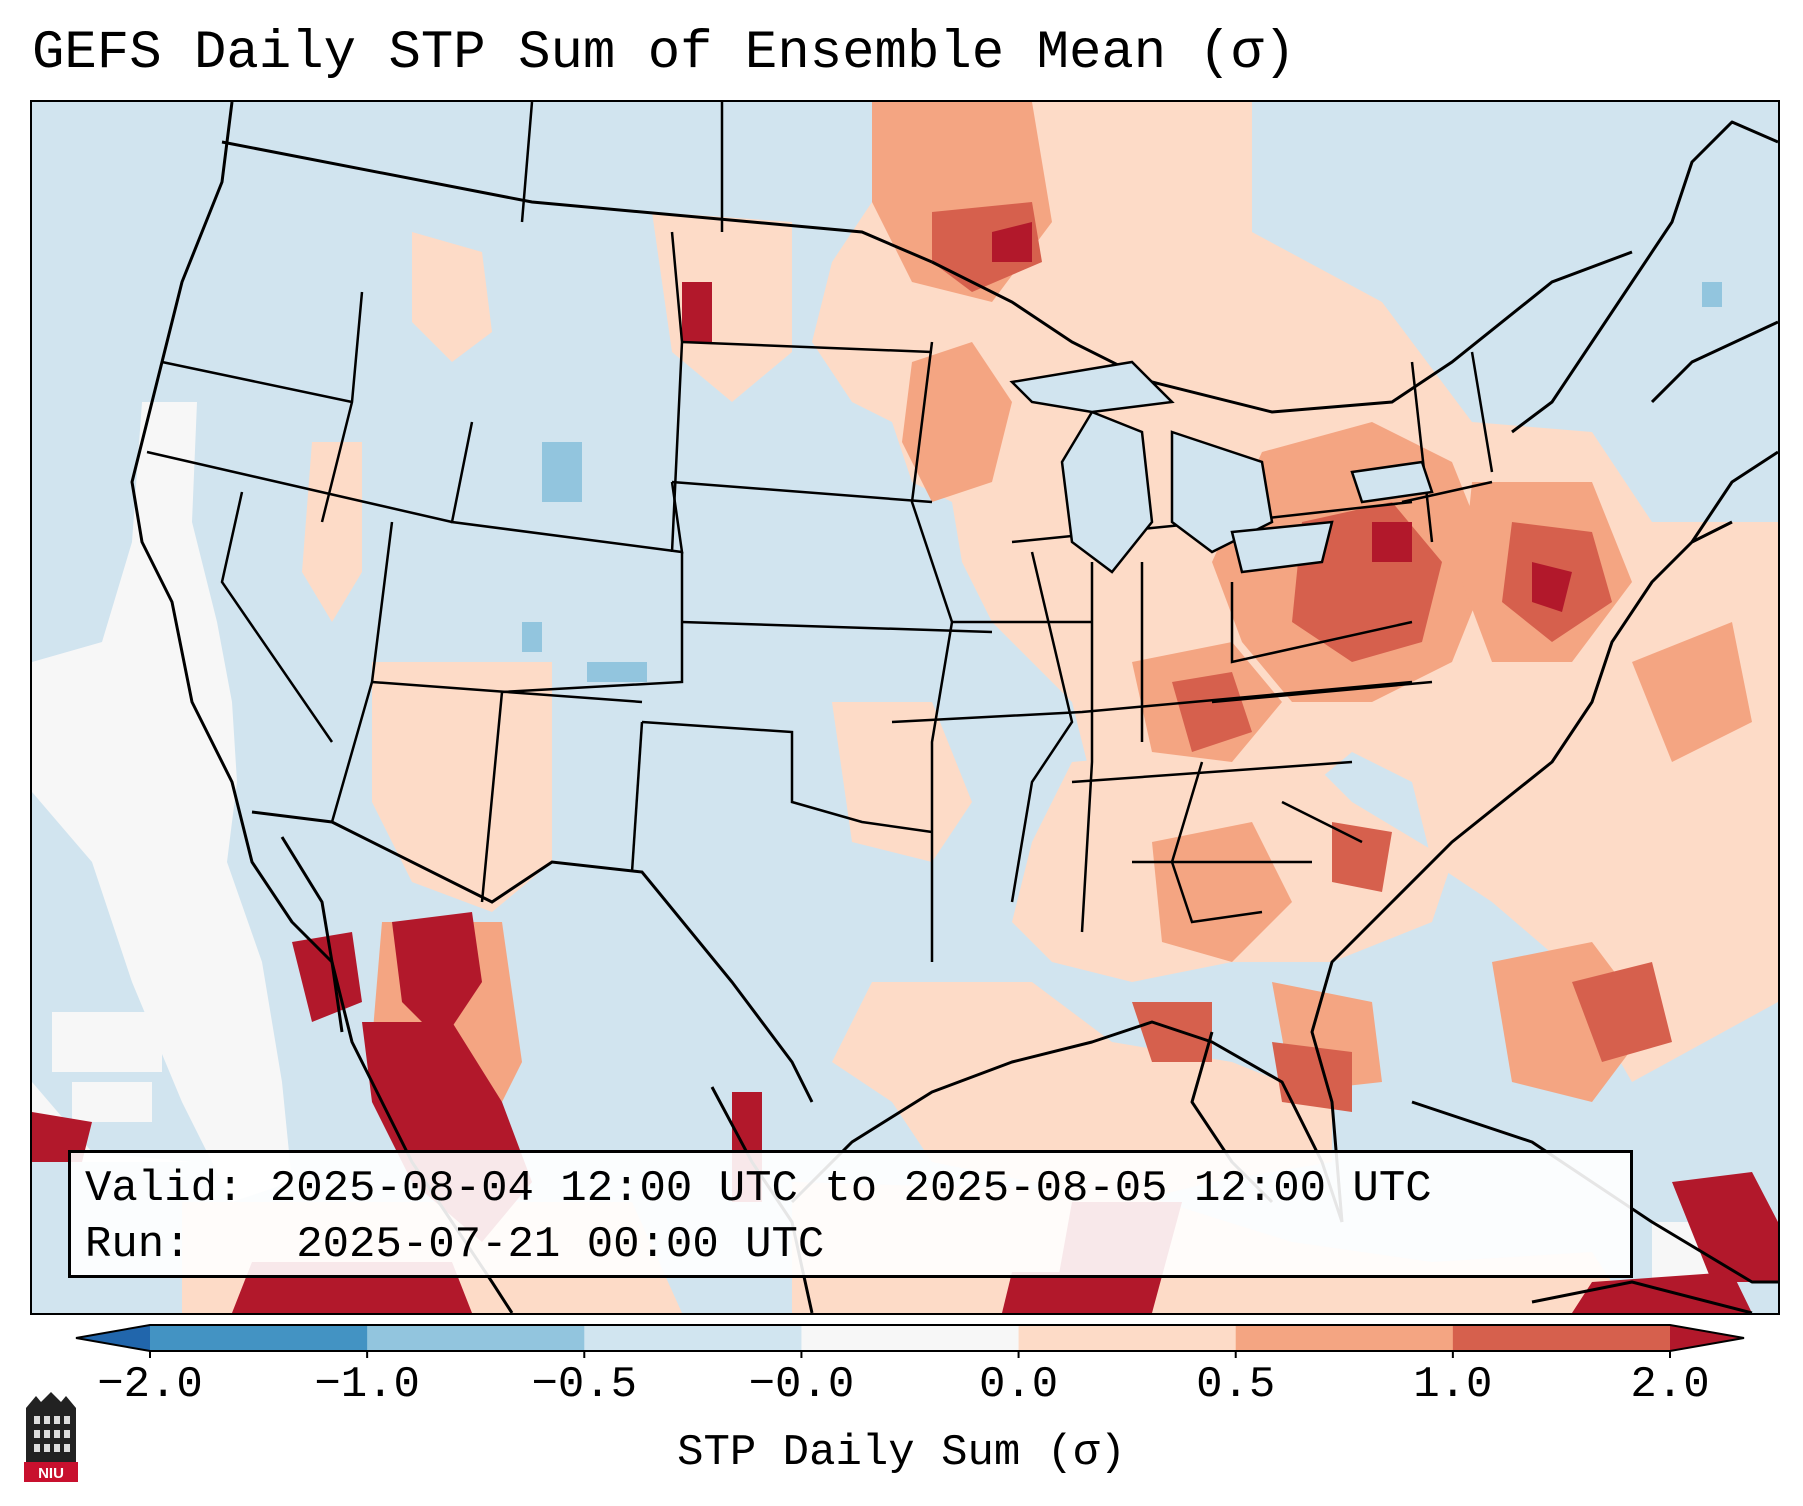 The image size is (1803, 1506). I want to click on valid-label: Valid:, so click(164, 1189).